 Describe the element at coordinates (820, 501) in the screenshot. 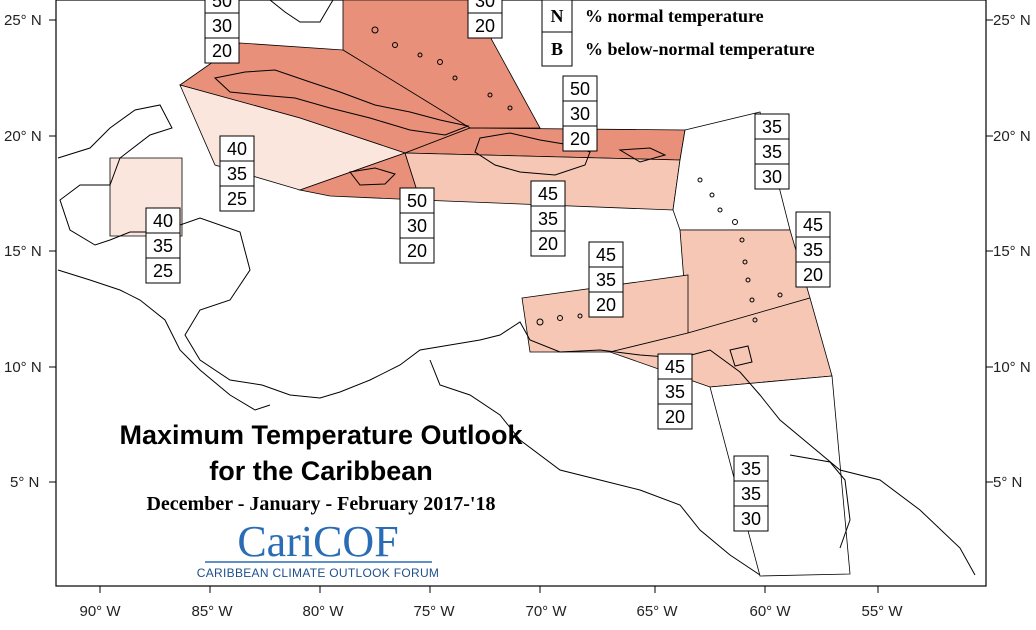

I see `coast-guianas-inner` at that location.